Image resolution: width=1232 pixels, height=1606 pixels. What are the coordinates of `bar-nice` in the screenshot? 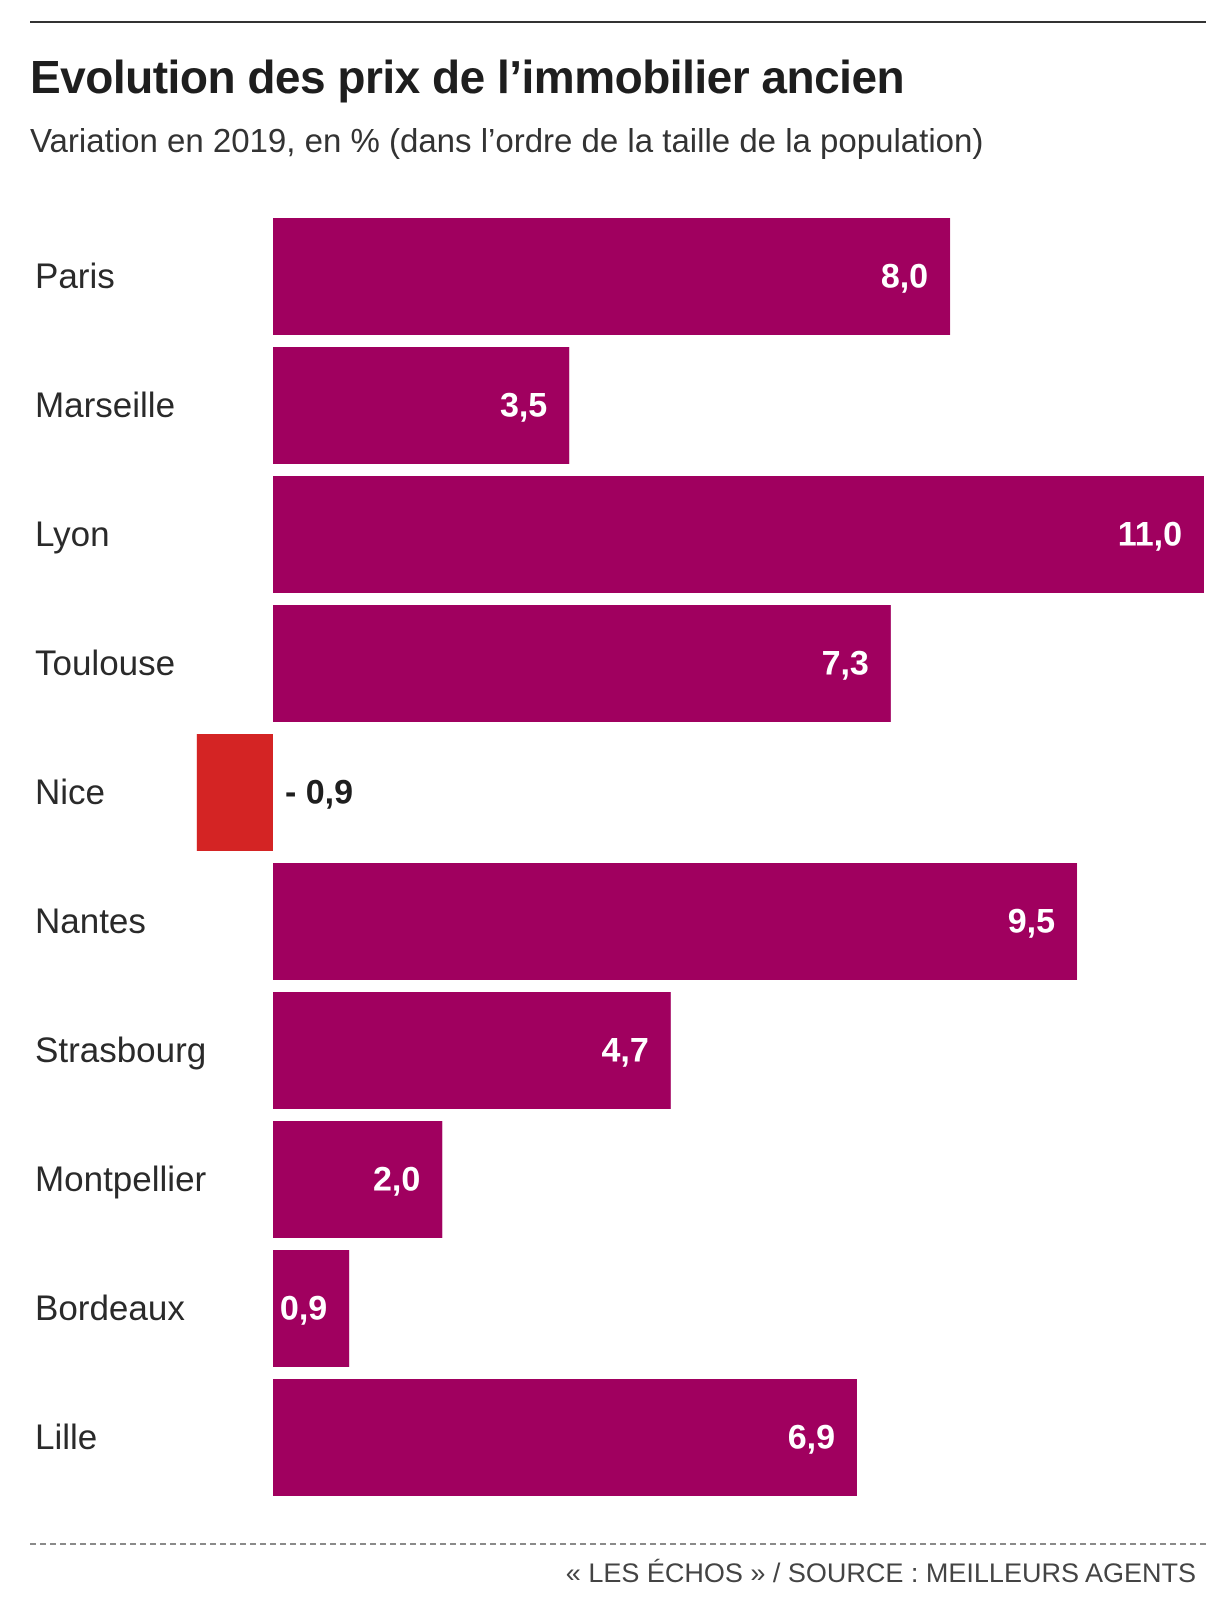 It's located at (234, 792).